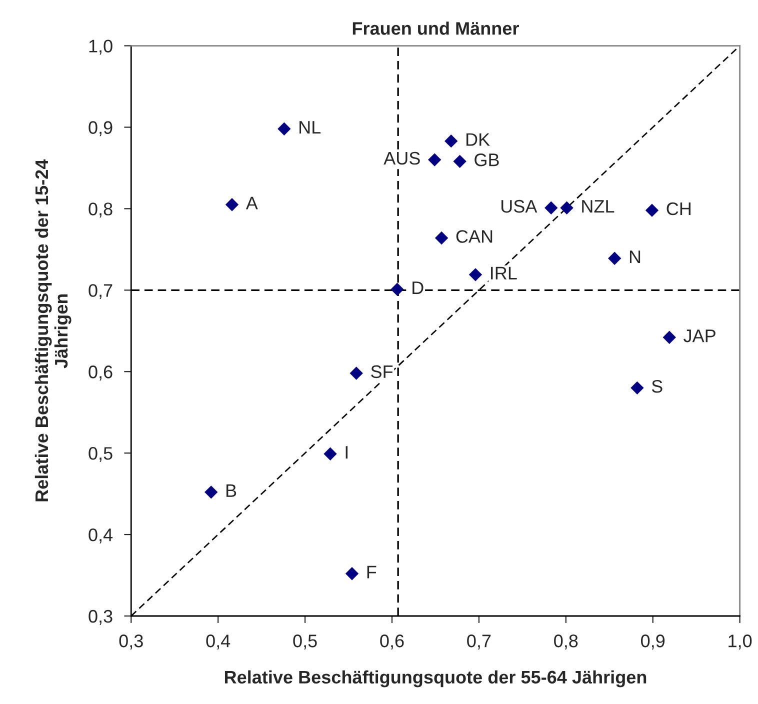 This screenshot has height=704, width=758. What do you see at coordinates (740, 642) in the screenshot?
I see `x-tick-label: 1,0` at bounding box center [740, 642].